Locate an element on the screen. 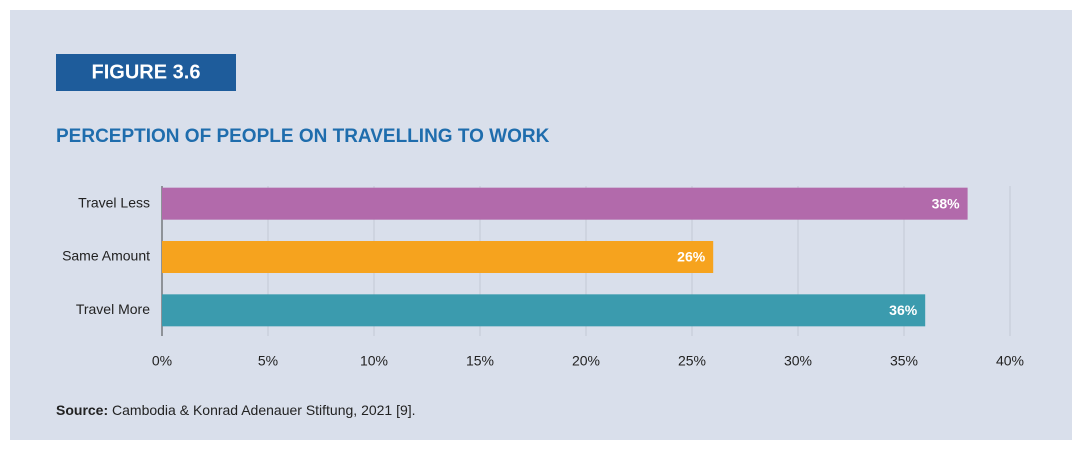 This screenshot has width=1082, height=452. value-label: 38% is located at coordinates (946, 203).